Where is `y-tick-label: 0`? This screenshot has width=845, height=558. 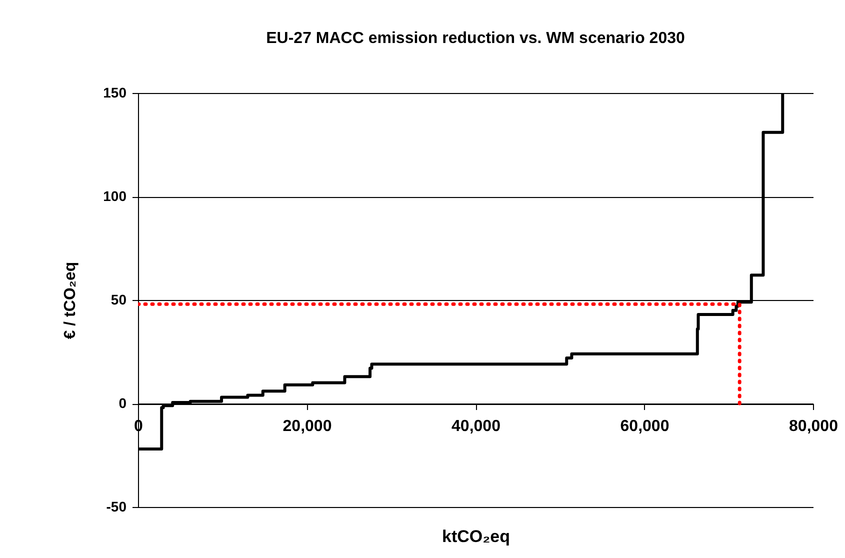
y-tick-label: 0 is located at coordinates (122, 403).